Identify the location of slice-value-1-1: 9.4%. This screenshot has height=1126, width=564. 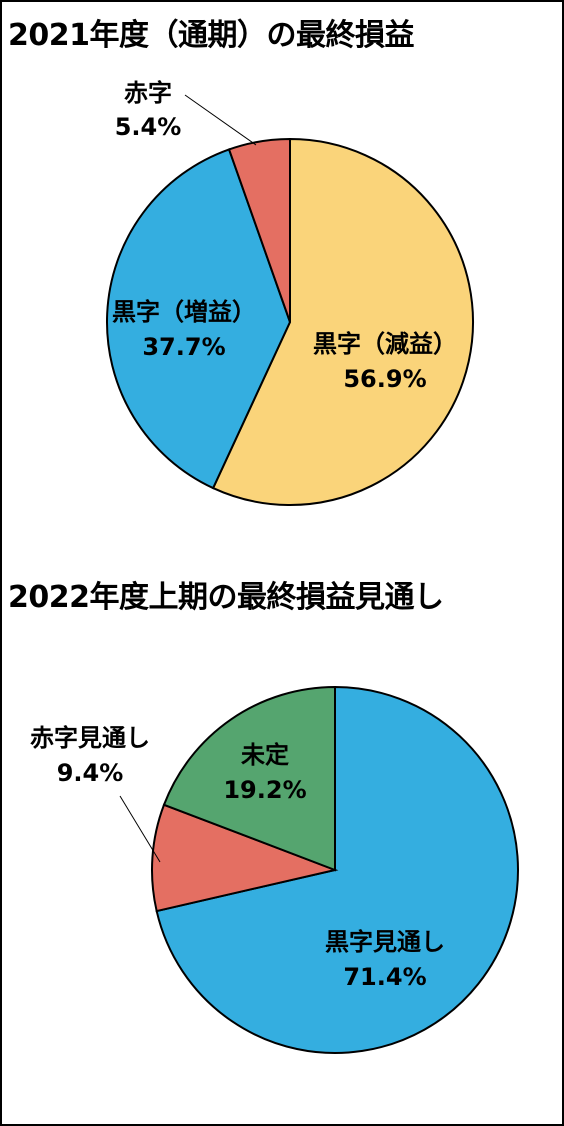
(90, 773).